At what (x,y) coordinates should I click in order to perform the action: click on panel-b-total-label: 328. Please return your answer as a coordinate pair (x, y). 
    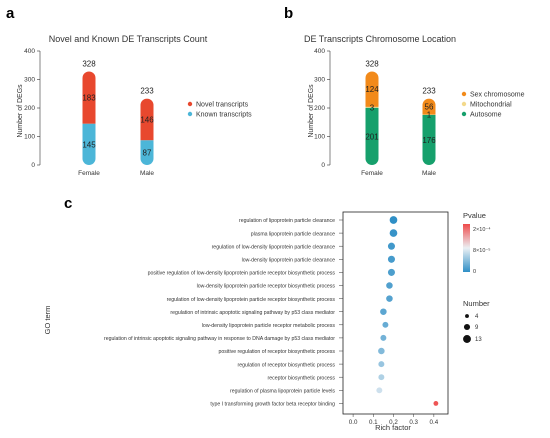
    Looking at the image, I should click on (372, 64).